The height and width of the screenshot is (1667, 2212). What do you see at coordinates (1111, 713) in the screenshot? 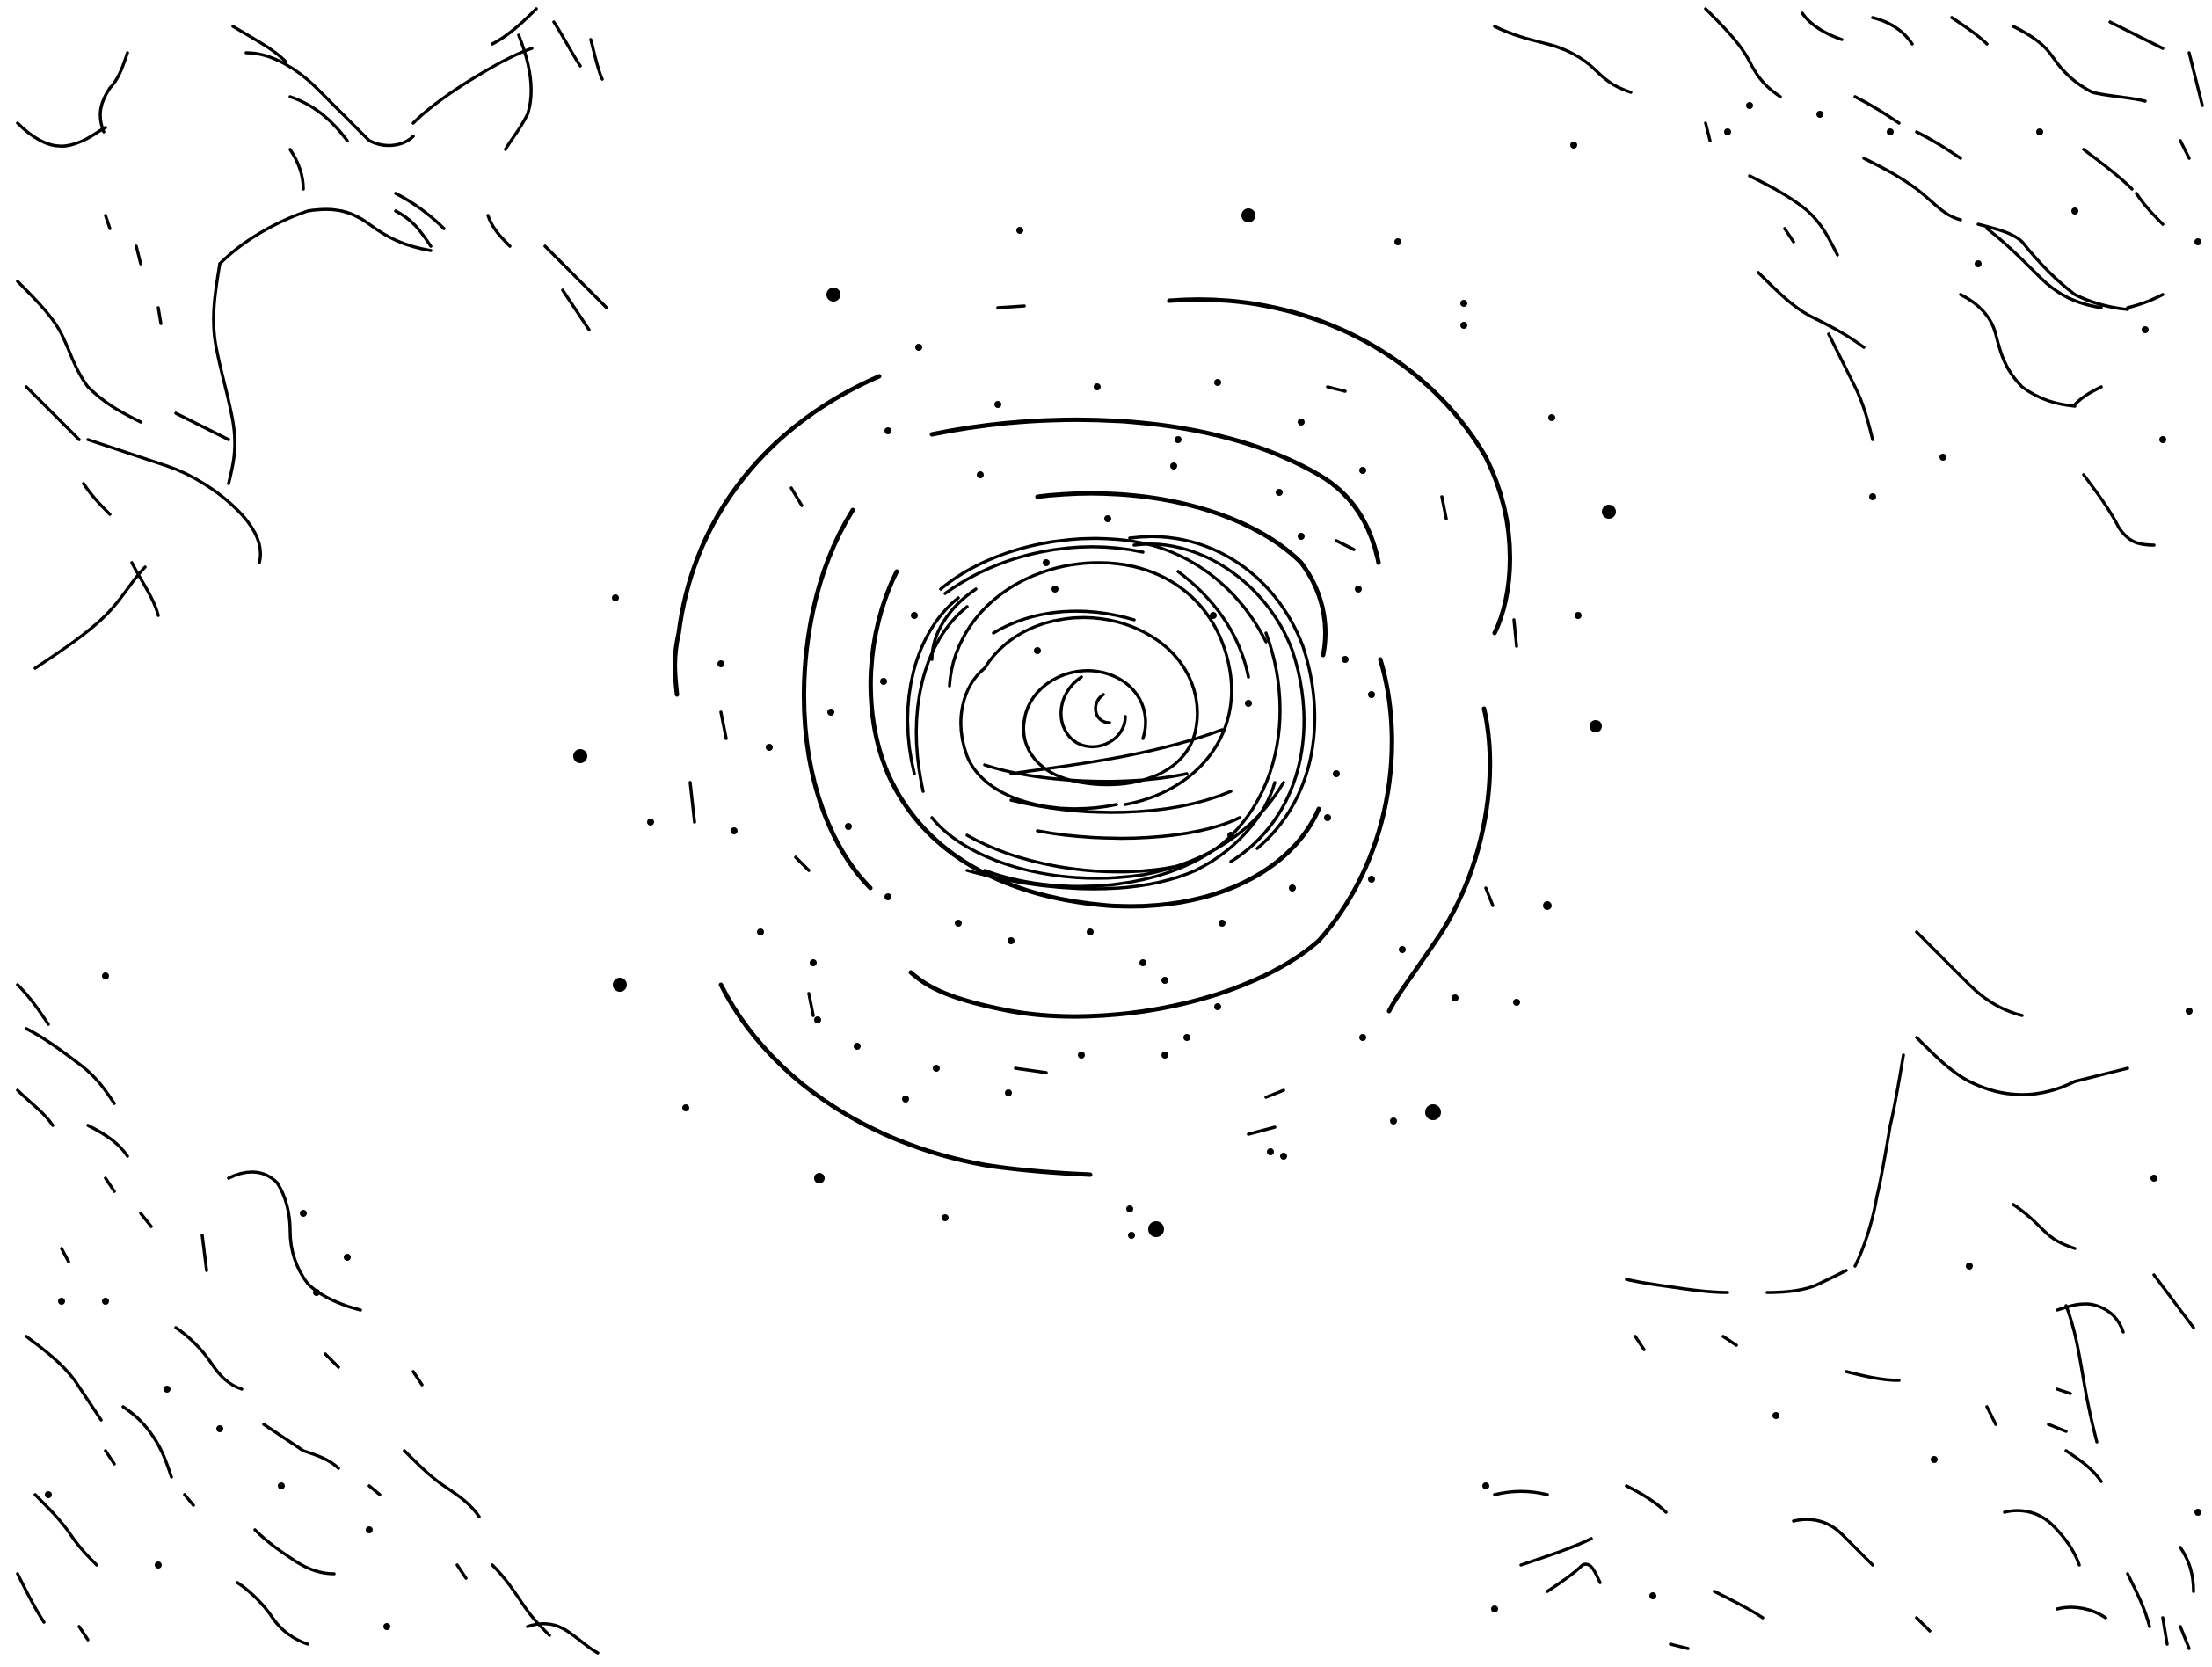
I see `inner-swirl-strokes` at bounding box center [1111, 713].